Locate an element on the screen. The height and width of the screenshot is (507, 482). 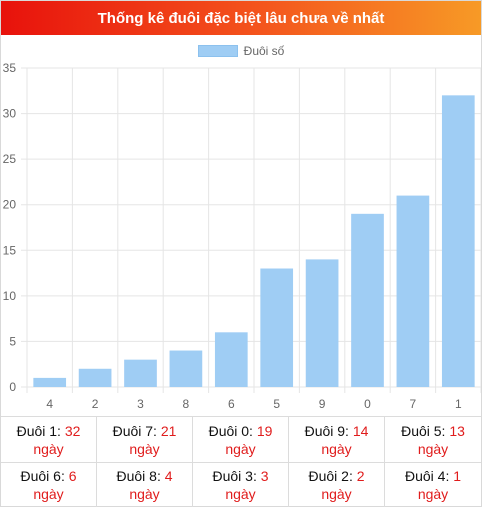
stat-value: 1 is located at coordinates (457, 476).